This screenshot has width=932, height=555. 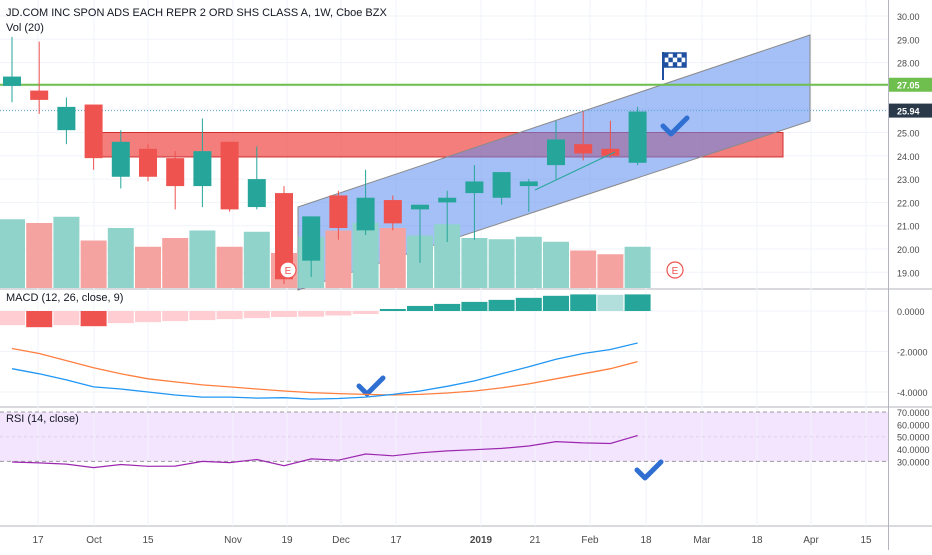 I want to click on price-label-box, so click(x=910, y=84).